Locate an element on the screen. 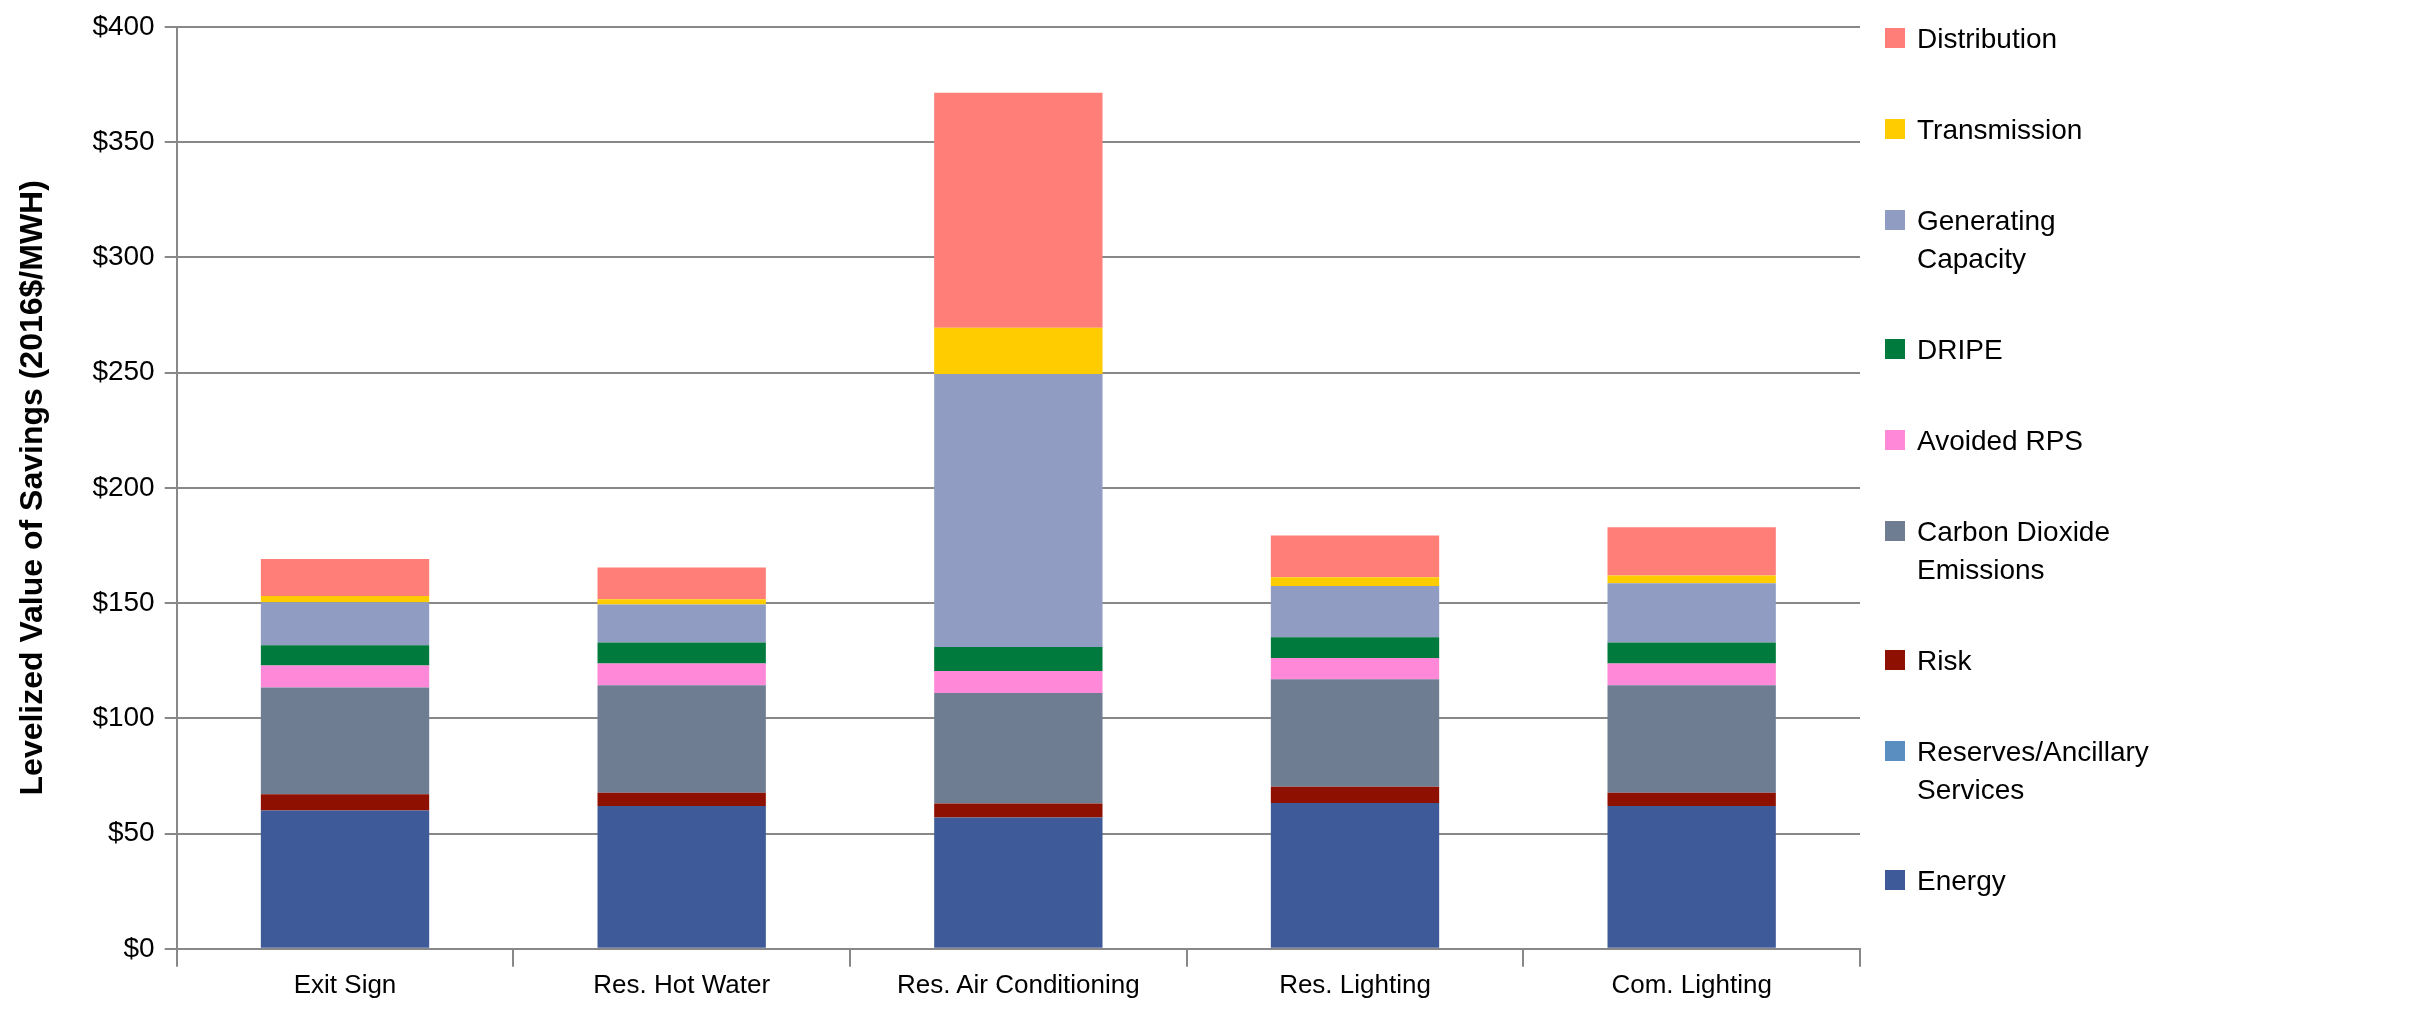 The height and width of the screenshot is (1014, 2420). legend-label: Transmission is located at coordinates (2000, 130).